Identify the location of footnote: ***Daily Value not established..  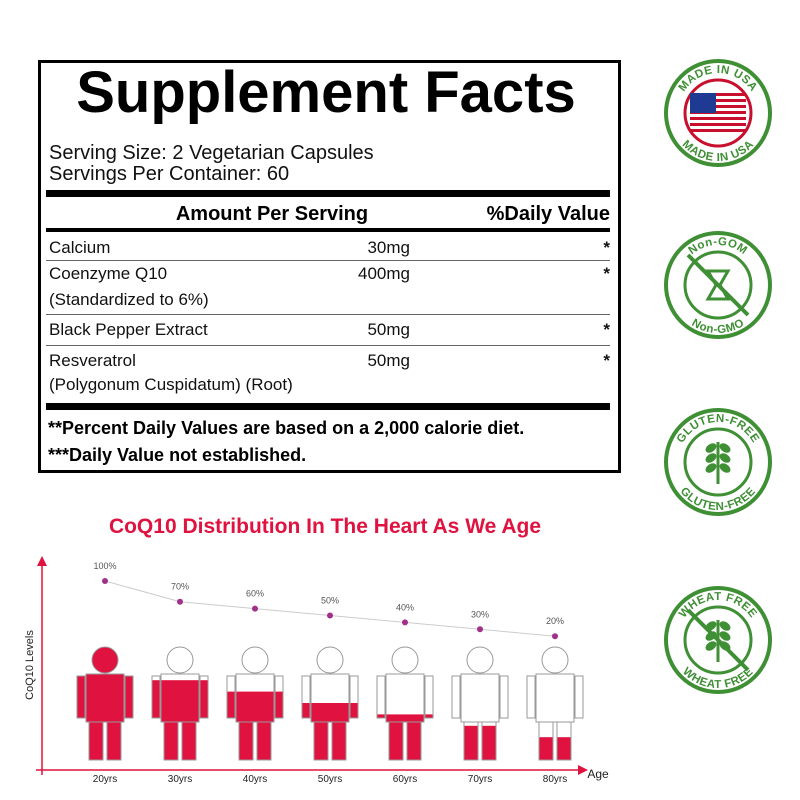
(177, 455).